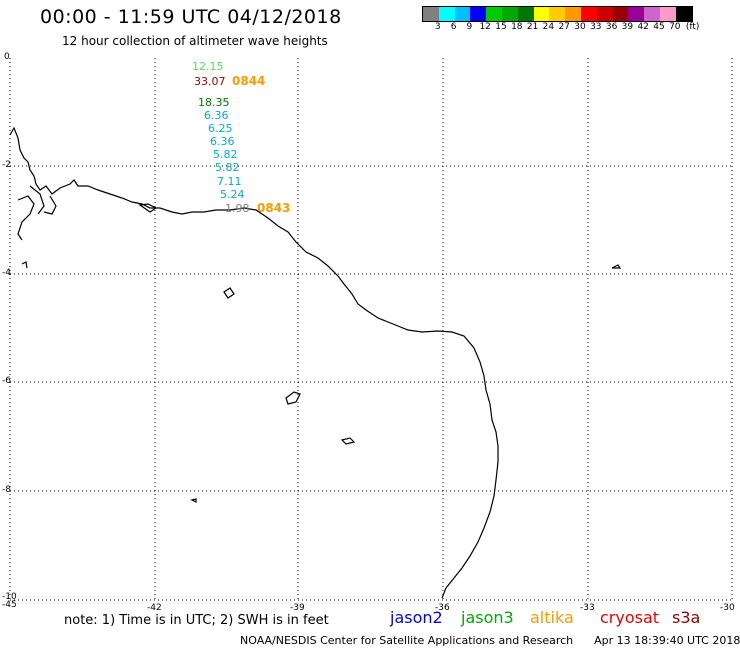 The width and height of the screenshot is (740, 650). Describe the element at coordinates (659, 27) in the screenshot. I see `colorbar-label: 45` at that location.